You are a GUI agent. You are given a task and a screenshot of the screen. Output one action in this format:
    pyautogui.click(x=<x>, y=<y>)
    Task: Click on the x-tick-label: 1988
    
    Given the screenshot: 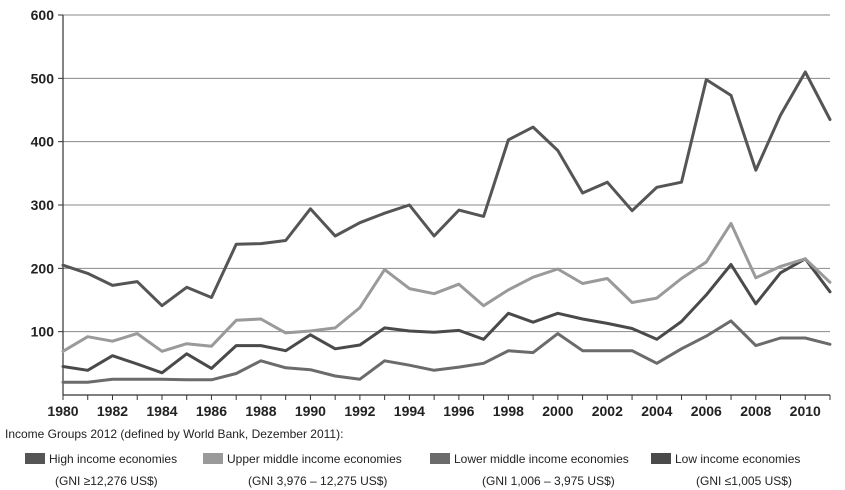 What is the action you would take?
    pyautogui.click(x=260, y=411)
    